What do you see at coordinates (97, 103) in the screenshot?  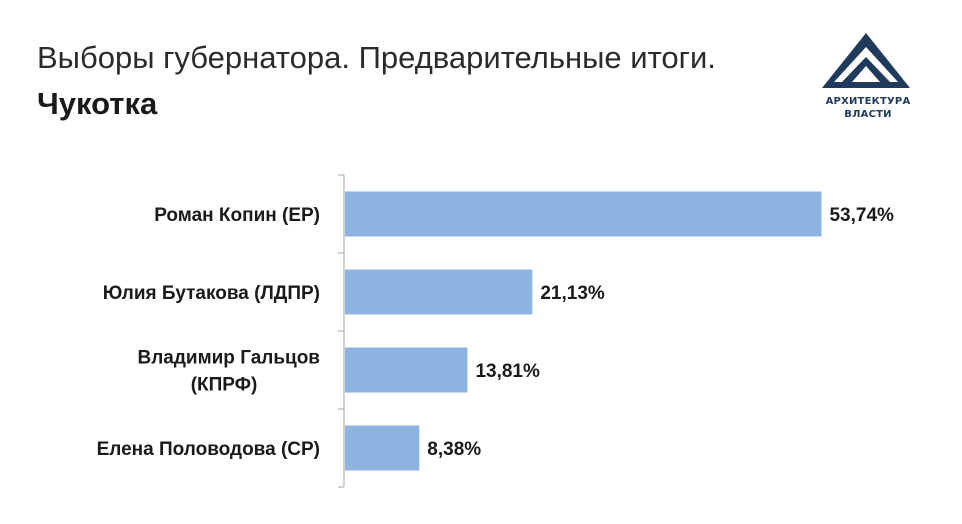 I see `page-subtitle: Чукотка` at bounding box center [97, 103].